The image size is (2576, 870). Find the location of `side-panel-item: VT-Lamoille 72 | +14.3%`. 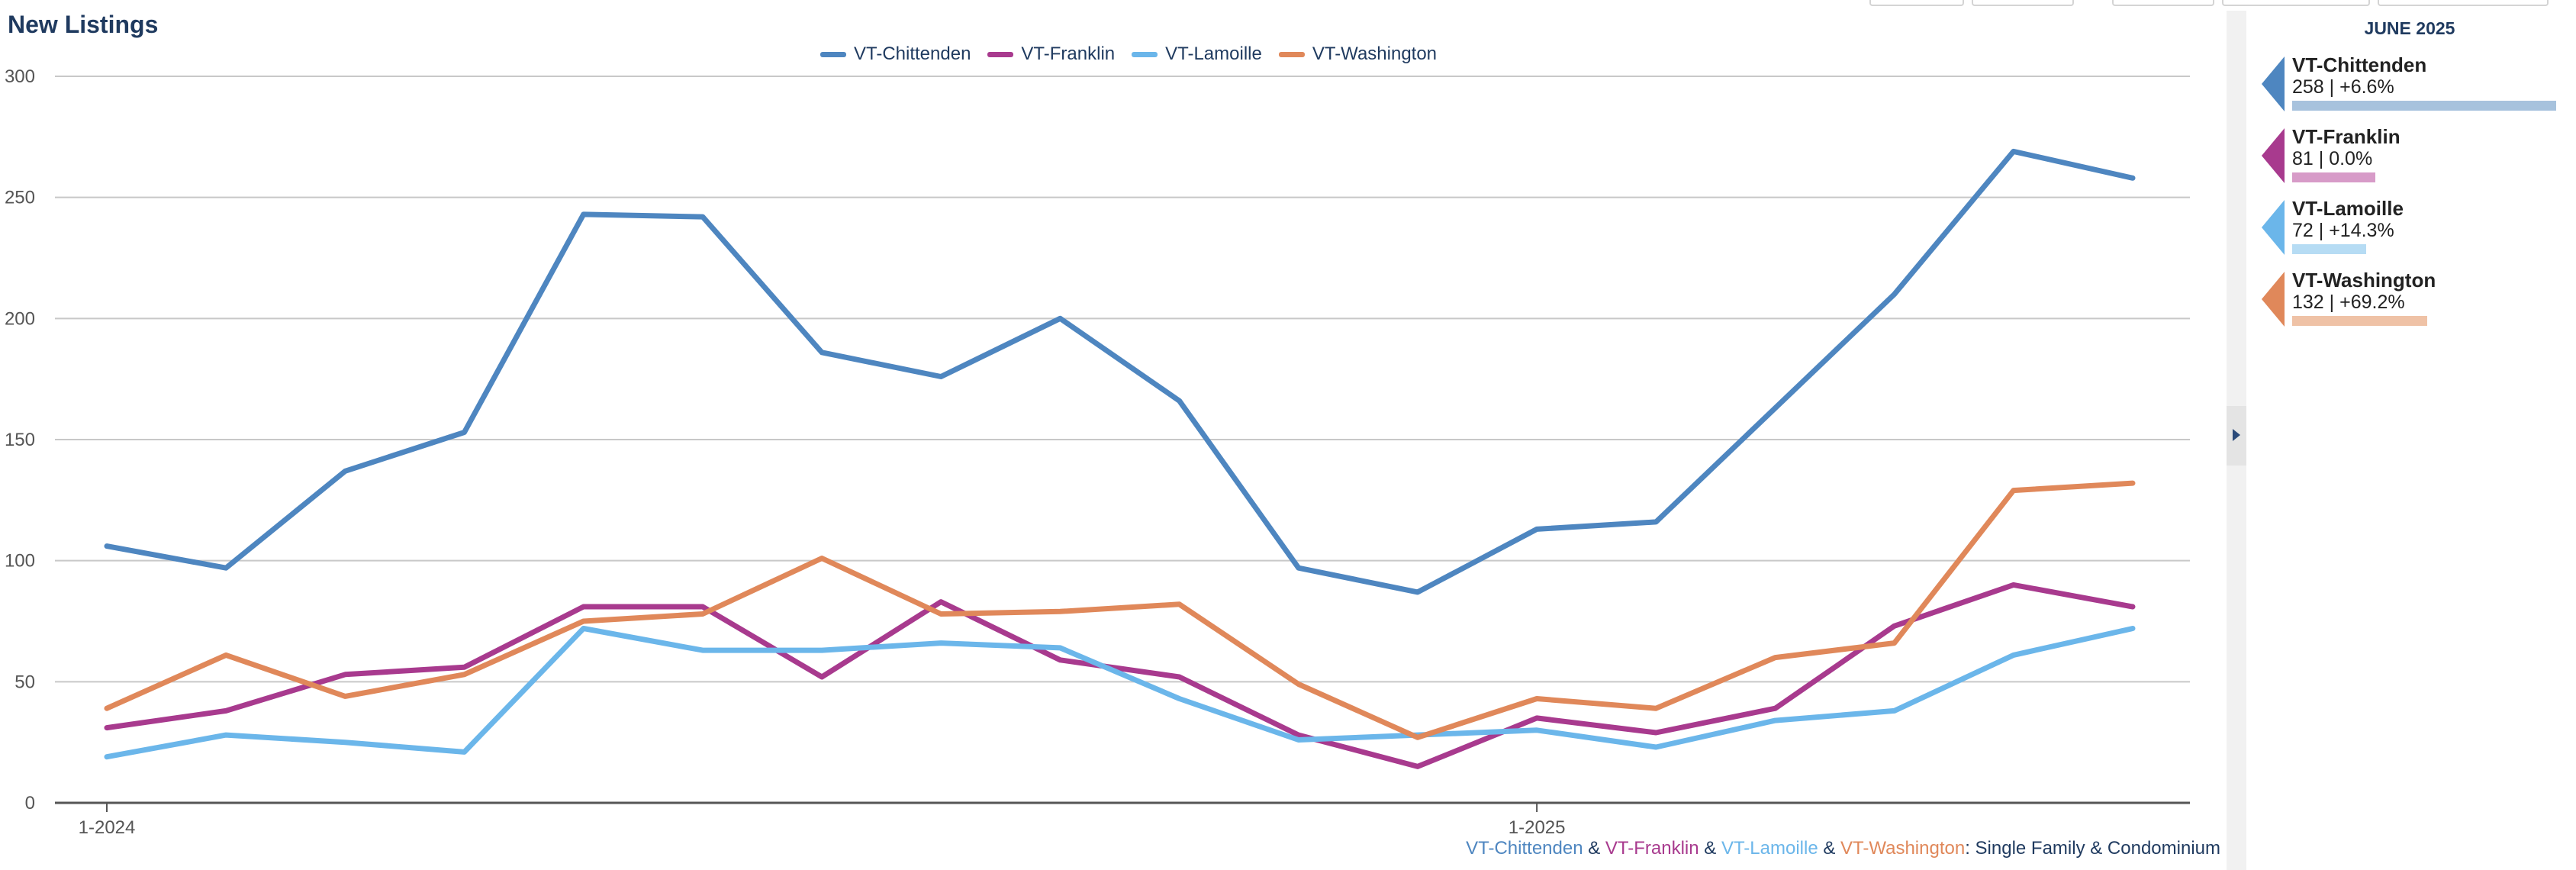

side-panel-item: VT-Lamoille 72 | +14.3% is located at coordinates (2414, 227).